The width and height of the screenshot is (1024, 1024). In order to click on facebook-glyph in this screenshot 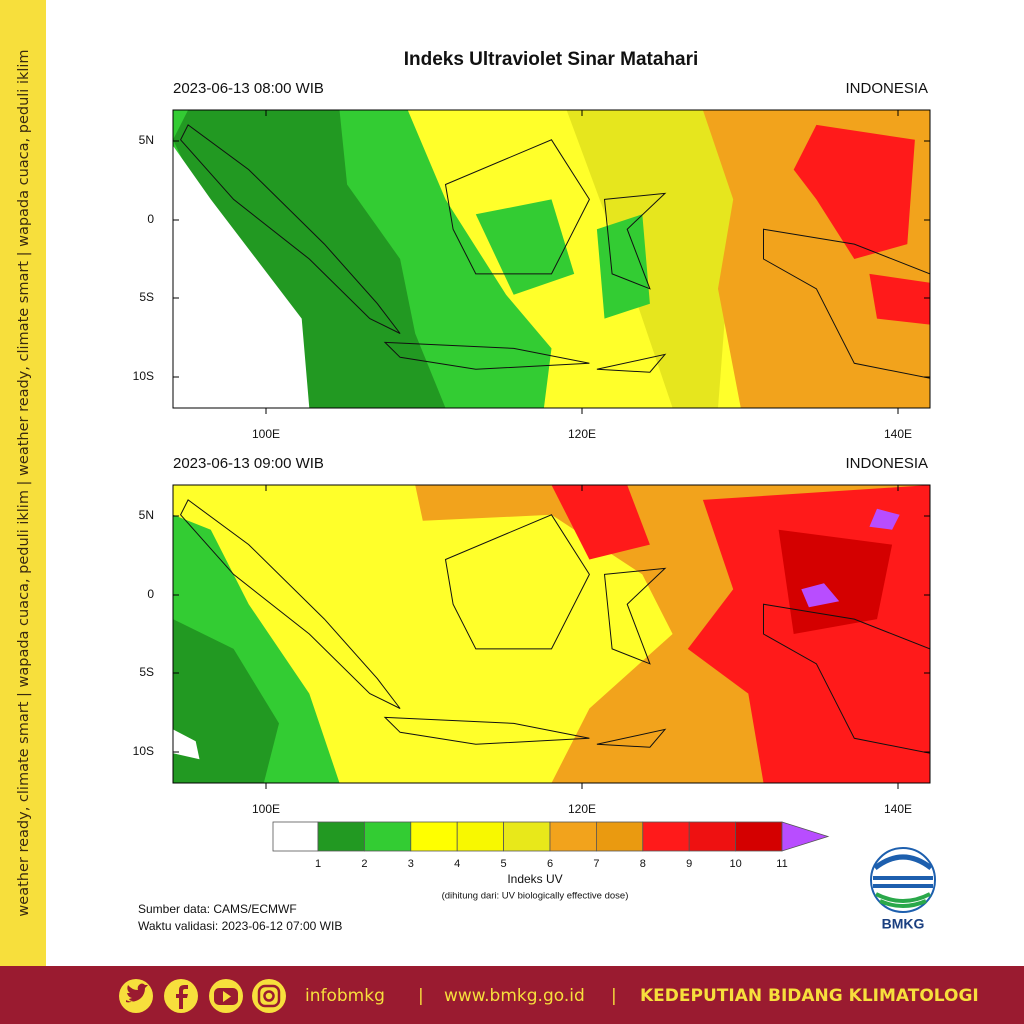, I will do `click(182, 997)`.